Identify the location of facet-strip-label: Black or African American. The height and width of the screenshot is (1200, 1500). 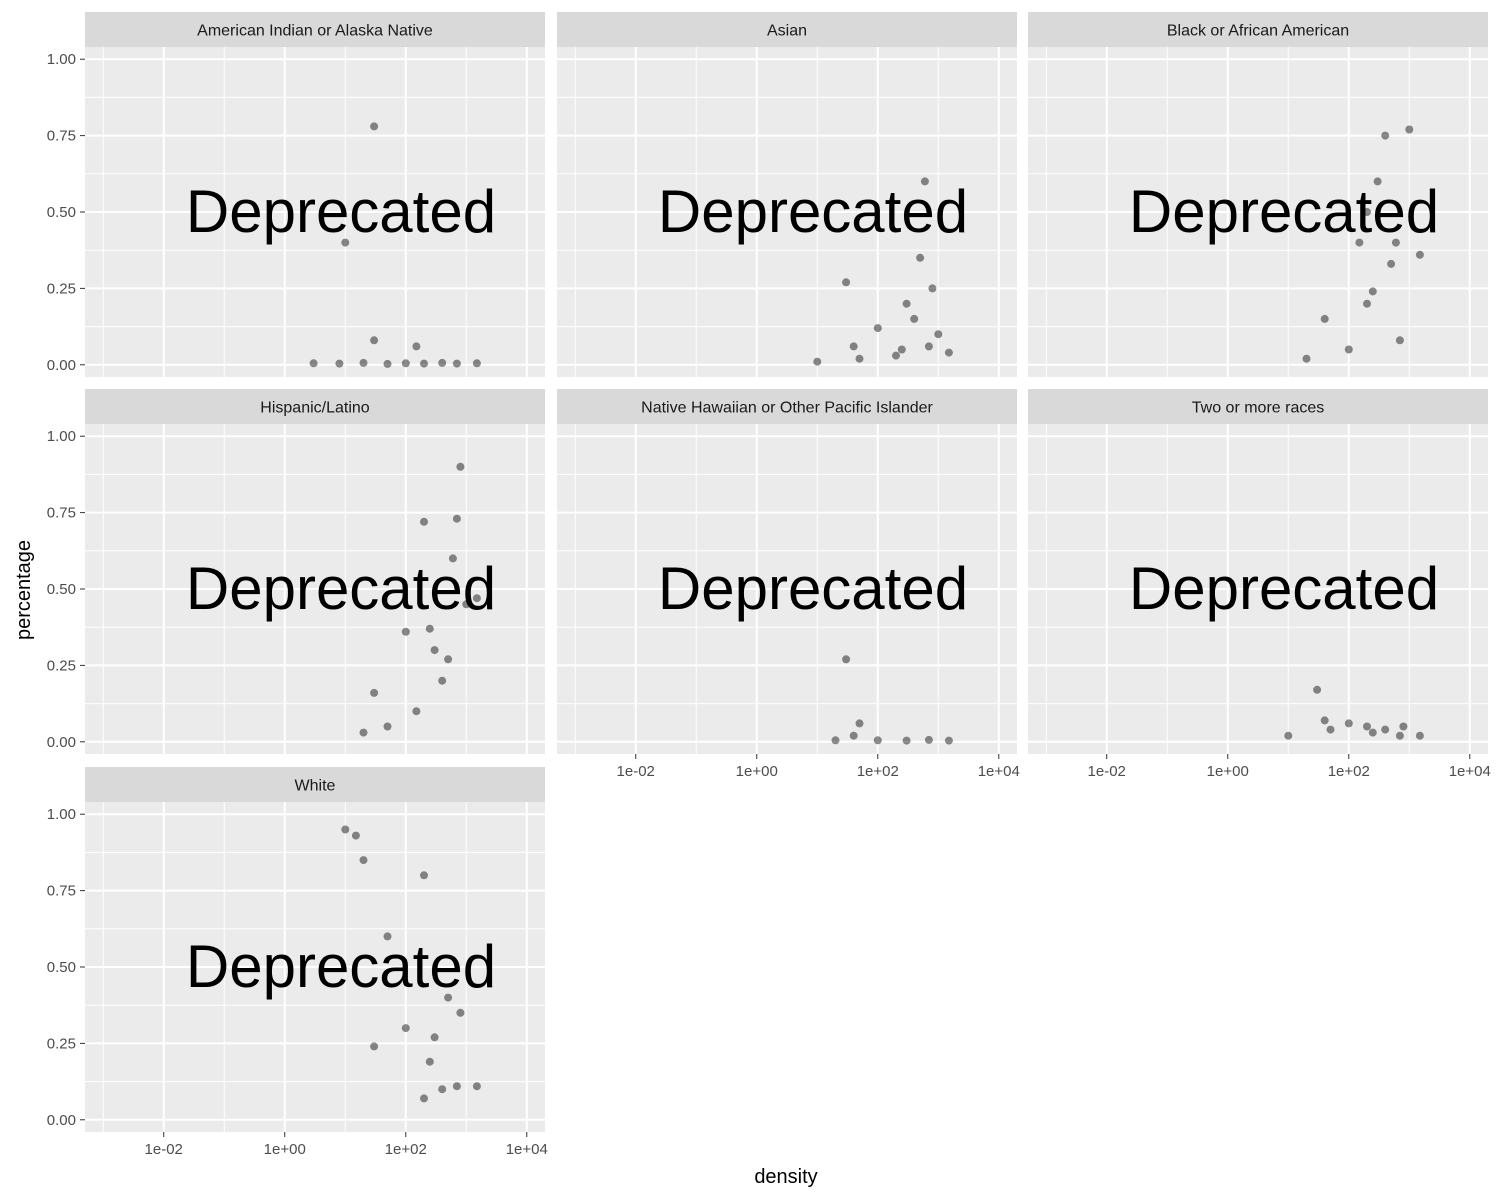
(1258, 31).